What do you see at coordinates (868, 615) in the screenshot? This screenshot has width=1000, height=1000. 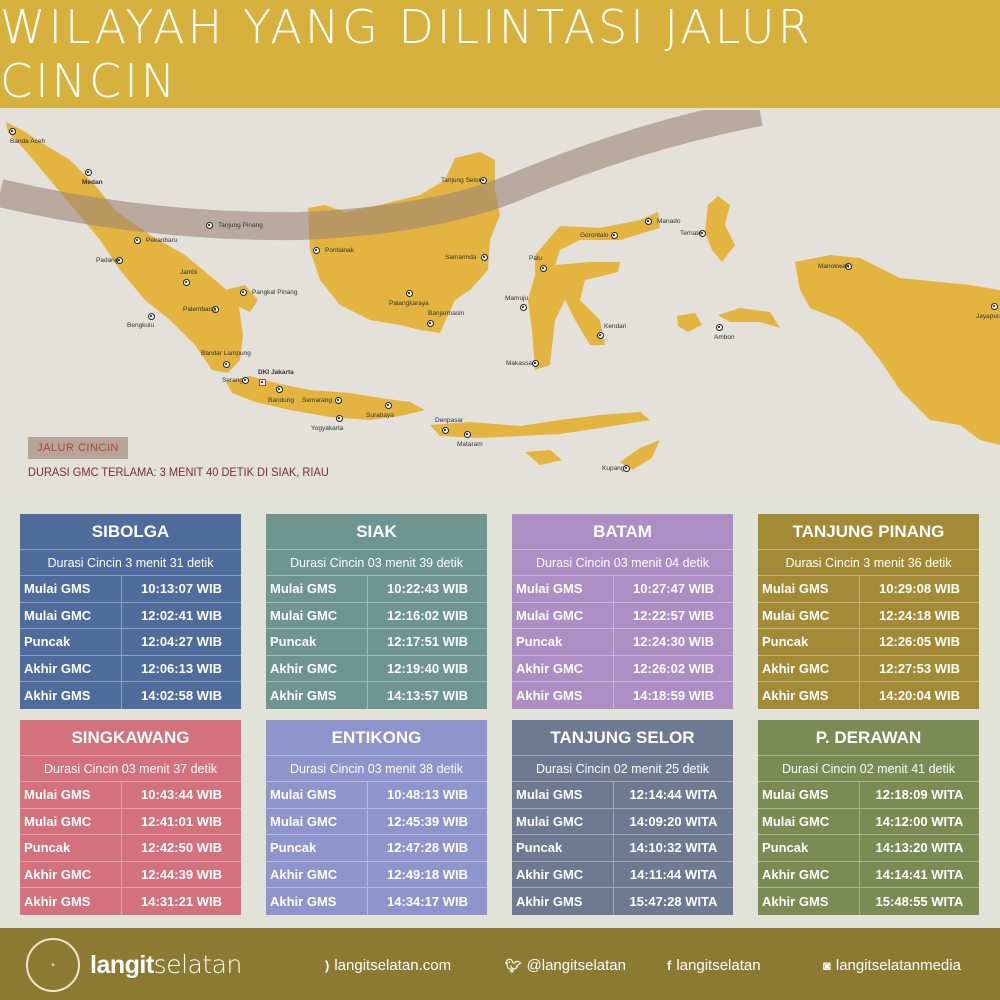 I see `table-row: Mulai GMC 12:24:18 WIB` at bounding box center [868, 615].